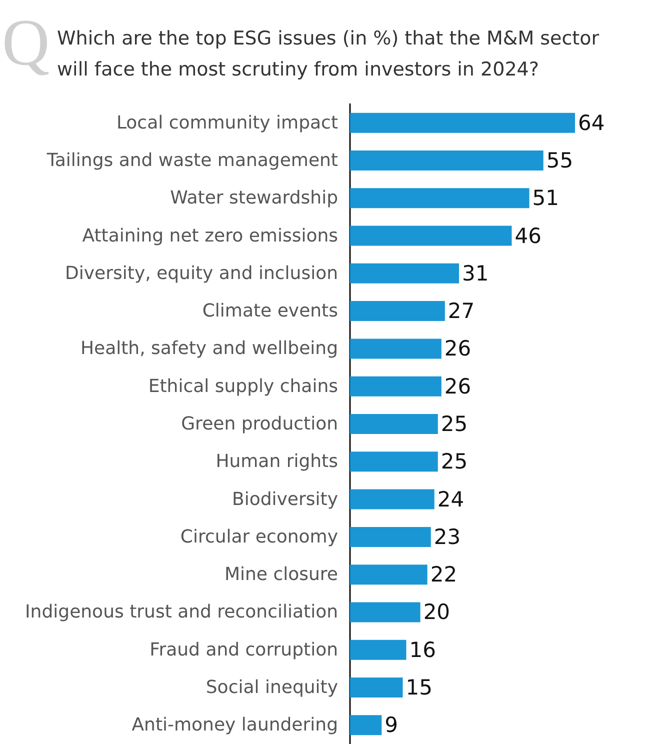  What do you see at coordinates (244, 649) in the screenshot?
I see `y-tick-label: Fraud and corruption` at bounding box center [244, 649].